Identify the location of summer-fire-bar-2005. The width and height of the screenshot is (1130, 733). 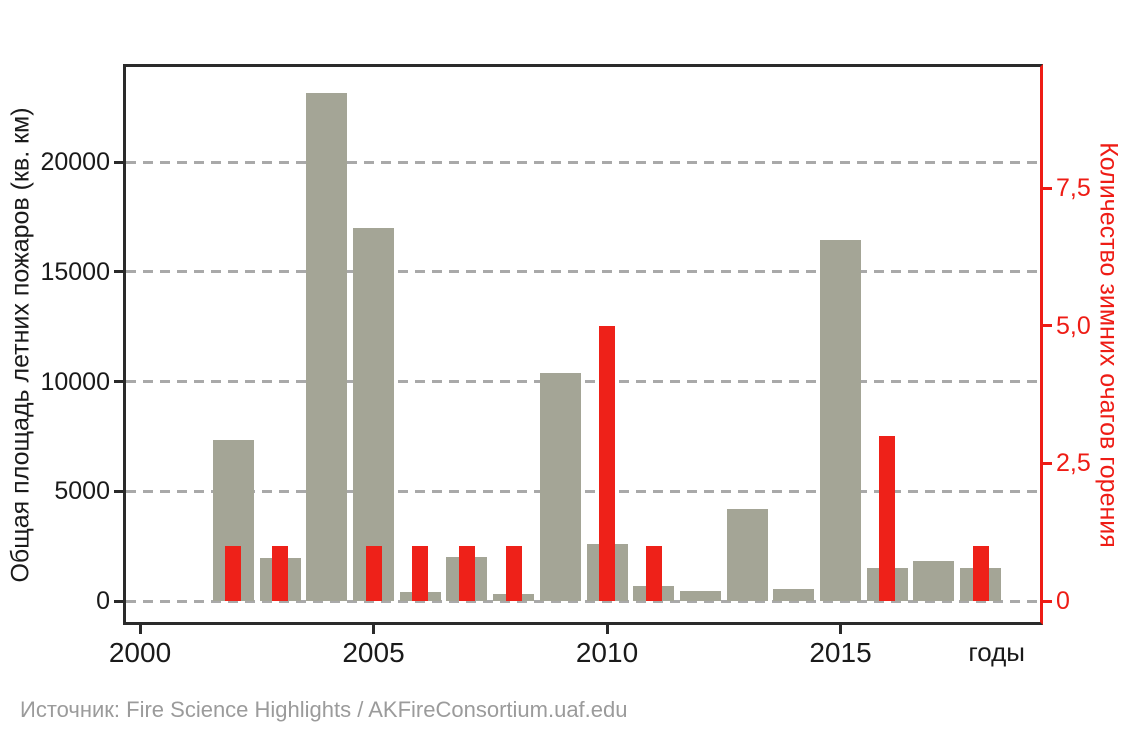
(373, 414).